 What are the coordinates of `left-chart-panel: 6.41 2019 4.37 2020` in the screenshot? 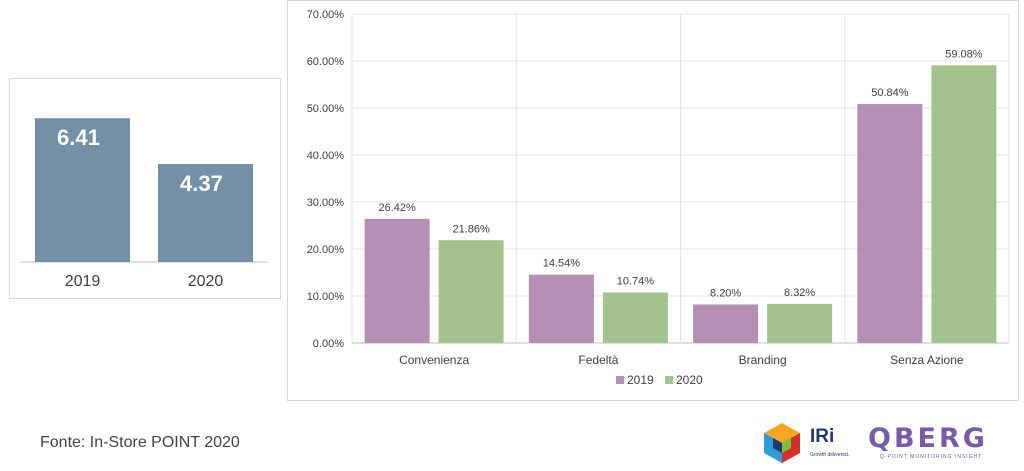 It's located at (145, 188).